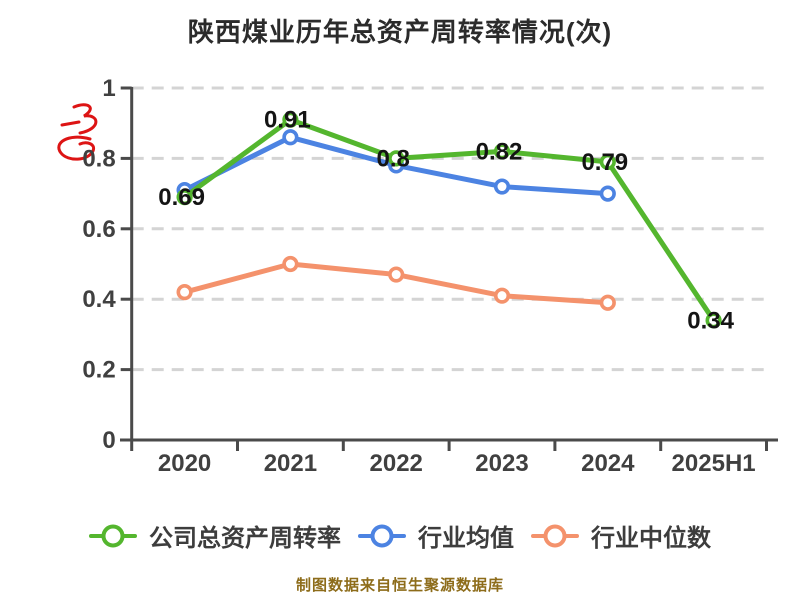 This screenshot has width=800, height=600. I want to click on y-tick-label: 0.2, so click(98, 370).